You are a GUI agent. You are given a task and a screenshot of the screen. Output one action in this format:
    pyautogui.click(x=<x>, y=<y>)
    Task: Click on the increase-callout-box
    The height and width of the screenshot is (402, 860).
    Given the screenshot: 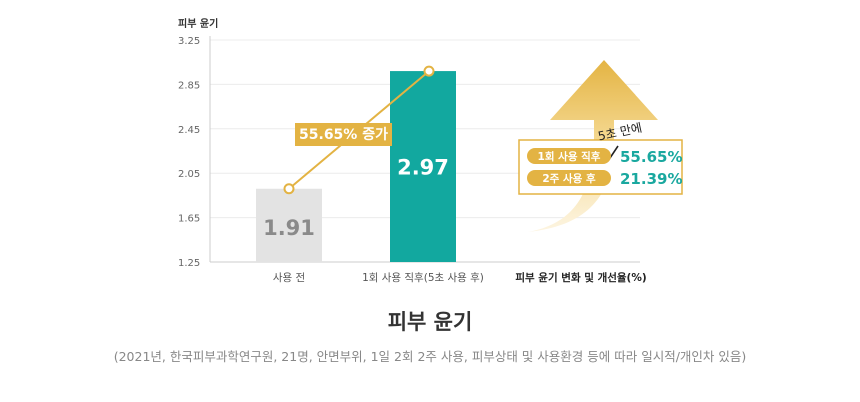 What is the action you would take?
    pyautogui.click(x=343, y=134)
    